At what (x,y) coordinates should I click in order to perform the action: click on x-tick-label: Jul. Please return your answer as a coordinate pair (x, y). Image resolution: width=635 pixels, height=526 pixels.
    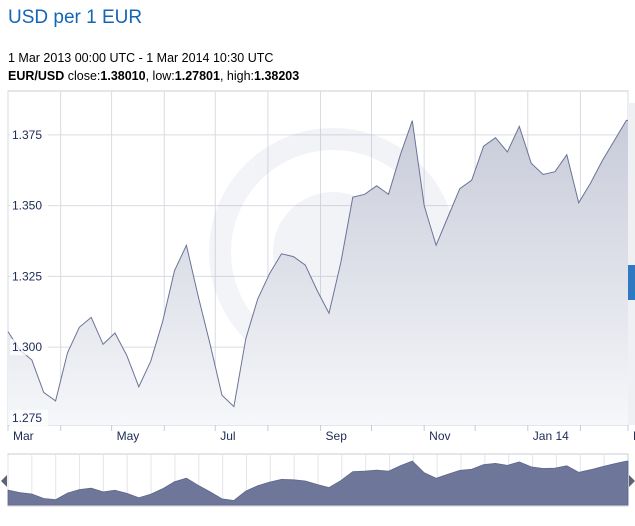
    Looking at the image, I should click on (227, 436).